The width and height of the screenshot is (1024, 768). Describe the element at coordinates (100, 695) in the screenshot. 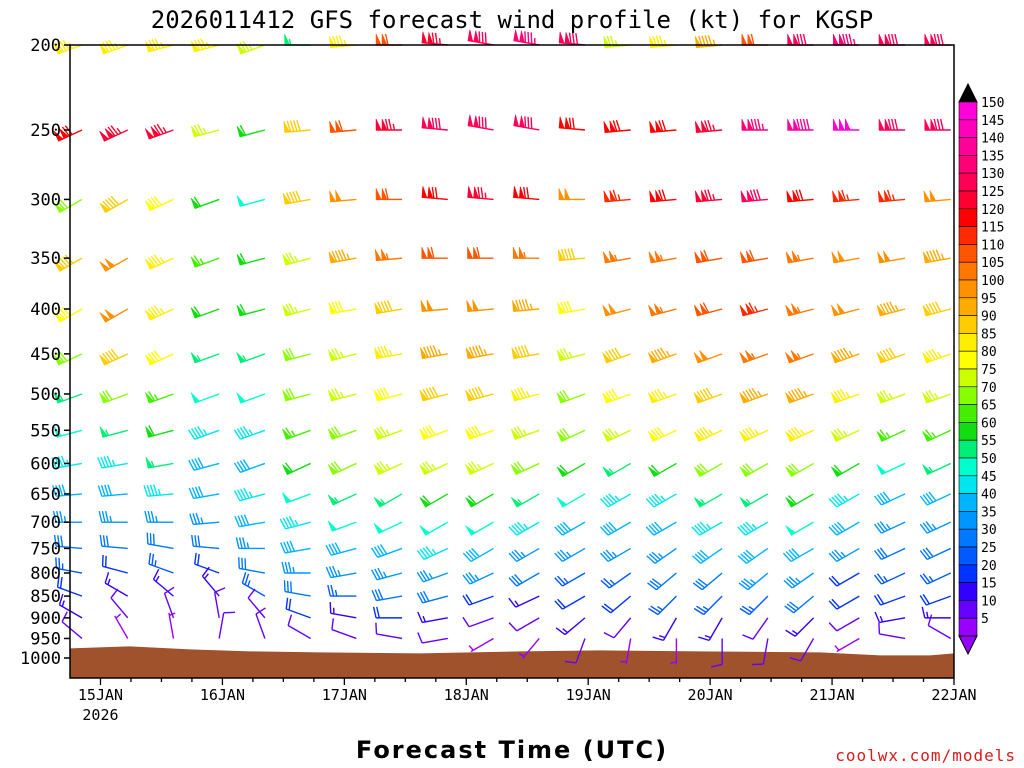

I see `x-tick-label: 15JAN` at that location.